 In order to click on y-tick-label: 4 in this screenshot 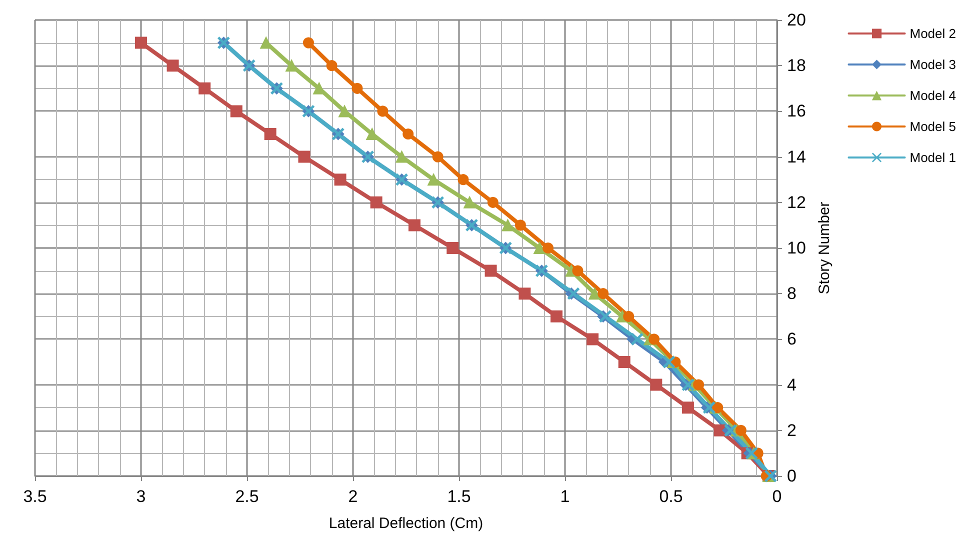, I will do `click(791, 384)`.